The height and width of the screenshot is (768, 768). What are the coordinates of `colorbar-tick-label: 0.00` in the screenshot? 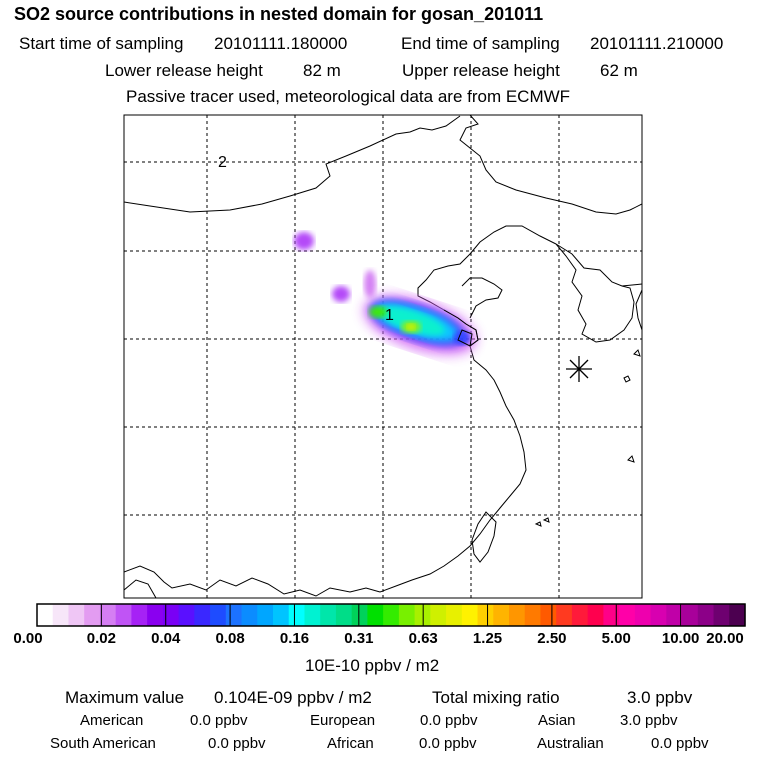 It's located at (28, 638).